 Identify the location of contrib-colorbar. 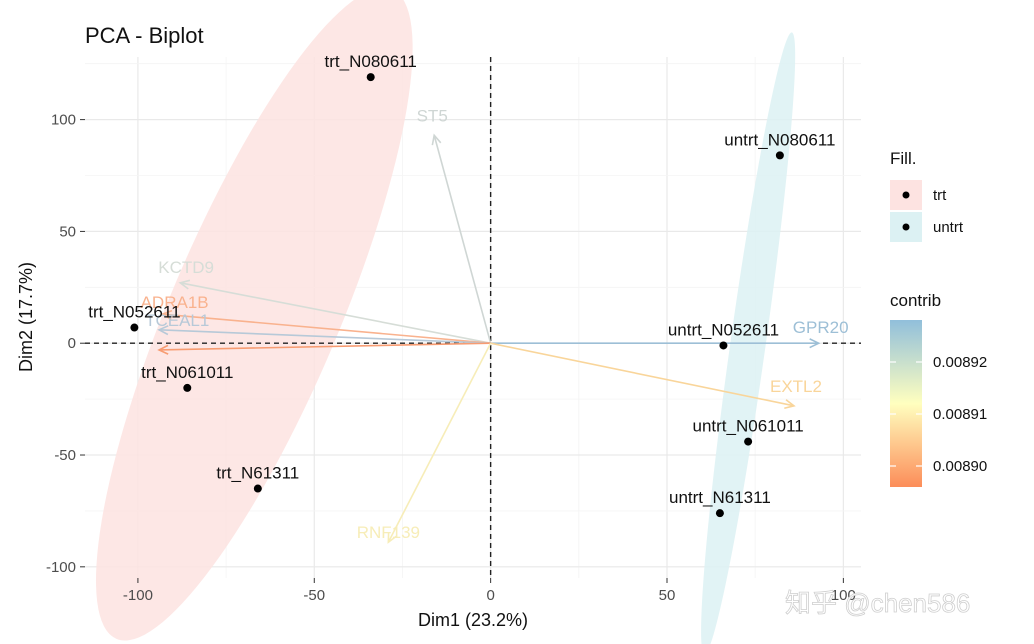
(906, 403).